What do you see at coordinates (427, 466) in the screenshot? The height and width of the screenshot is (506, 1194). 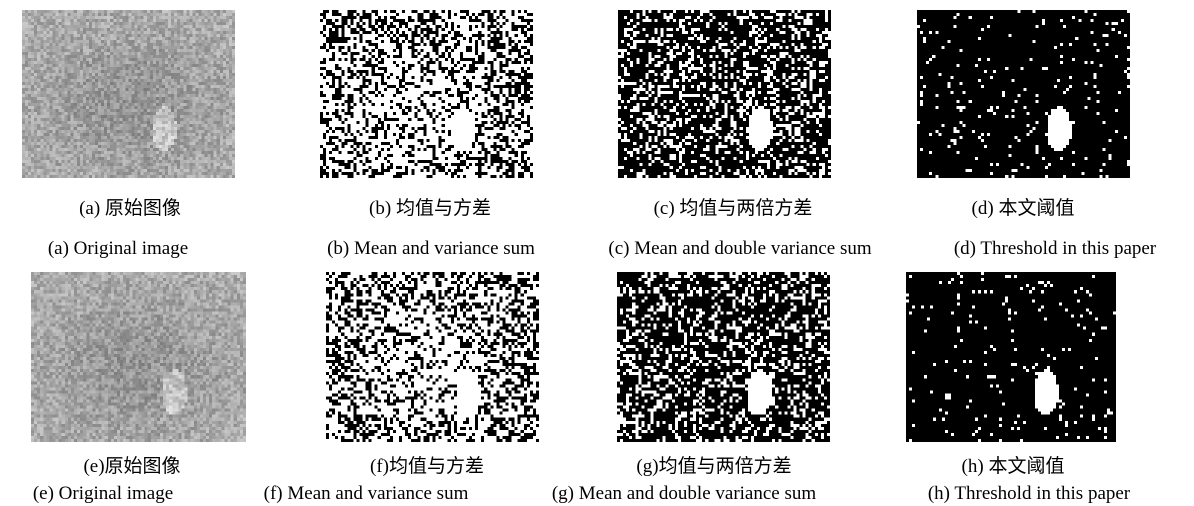 I see `caption-zh-f: (f)均值与方差` at bounding box center [427, 466].